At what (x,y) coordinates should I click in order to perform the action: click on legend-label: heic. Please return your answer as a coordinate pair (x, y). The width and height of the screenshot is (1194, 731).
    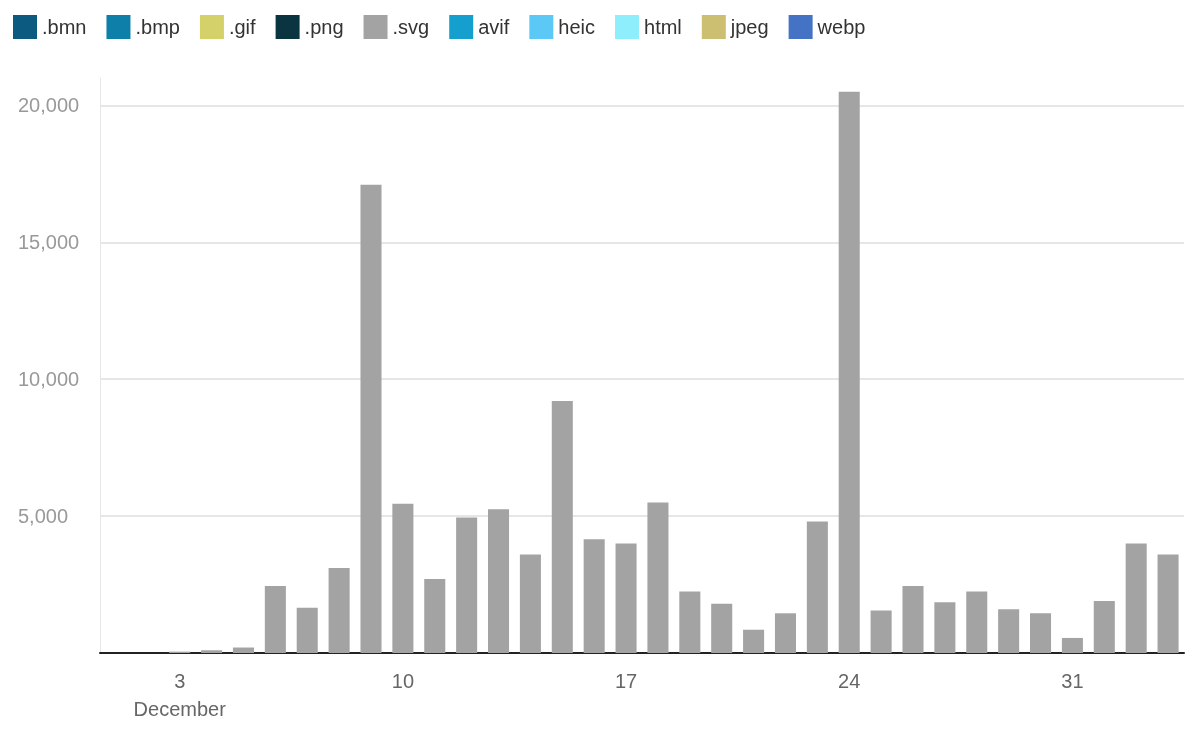
    Looking at the image, I should click on (577, 27).